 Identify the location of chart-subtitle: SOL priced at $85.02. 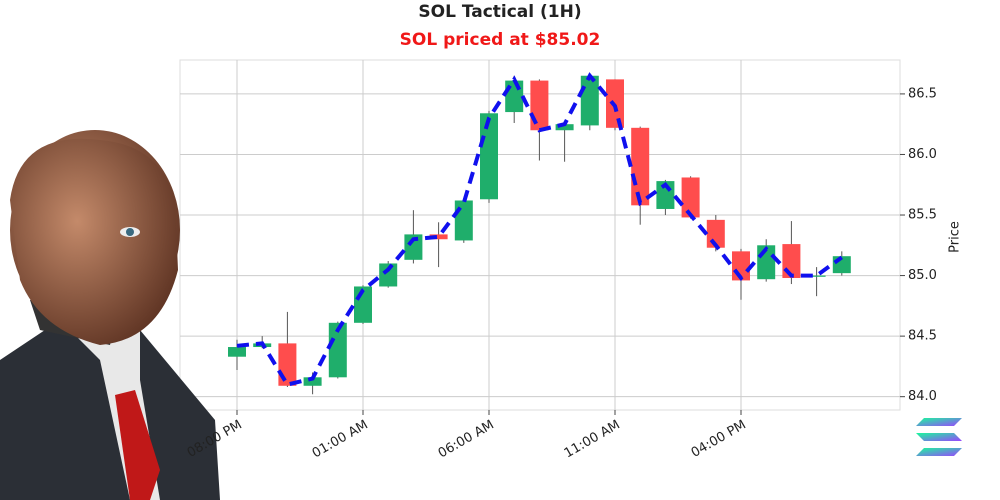
(500, 40).